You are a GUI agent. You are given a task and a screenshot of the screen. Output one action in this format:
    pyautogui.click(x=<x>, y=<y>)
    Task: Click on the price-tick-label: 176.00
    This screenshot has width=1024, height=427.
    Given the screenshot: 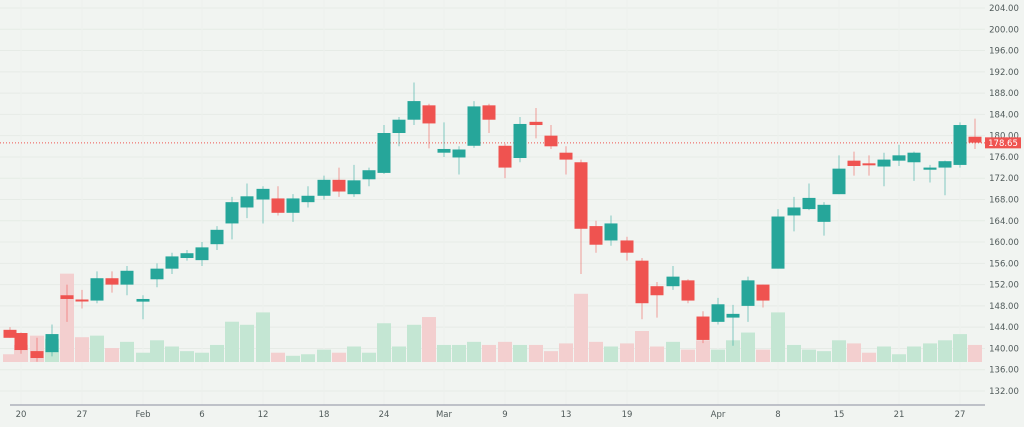 What is the action you would take?
    pyautogui.click(x=1004, y=158)
    